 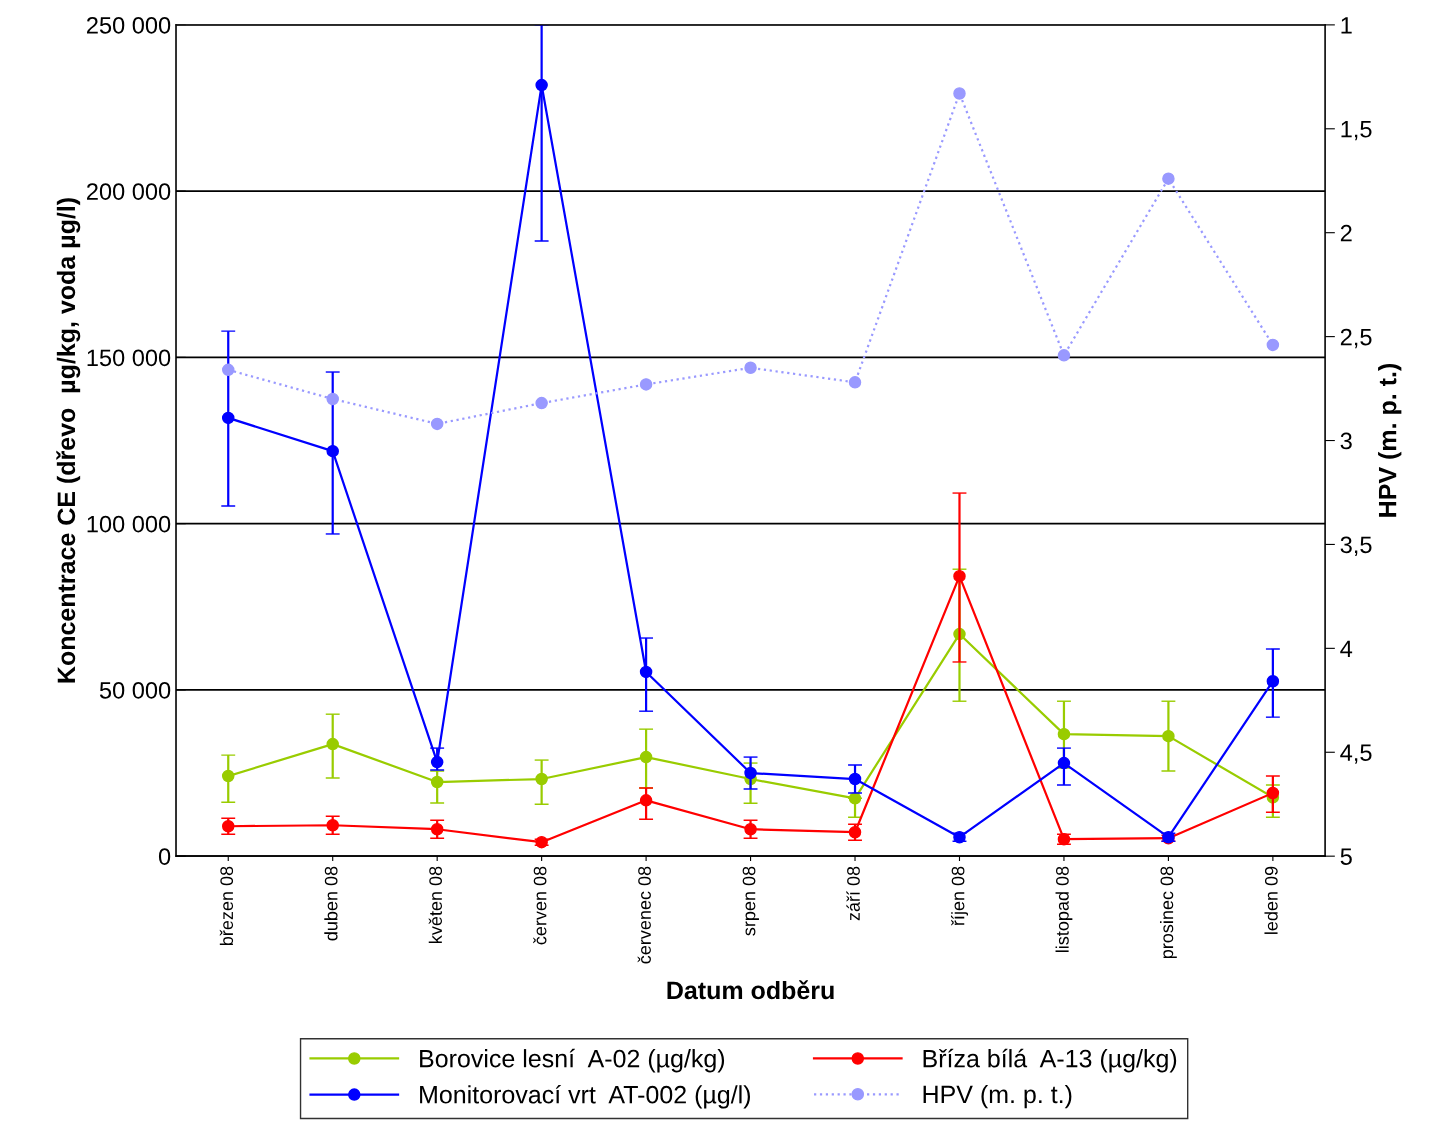 I want to click on y2-tick-label: 2, so click(x=1346, y=233).